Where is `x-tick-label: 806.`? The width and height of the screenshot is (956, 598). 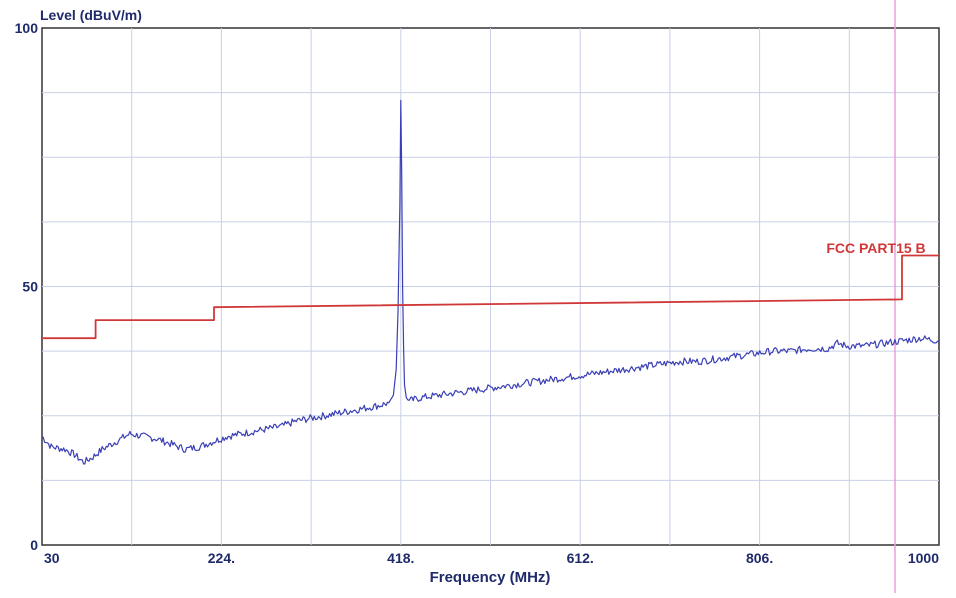
x-tick-label: 806. is located at coordinates (759, 558).